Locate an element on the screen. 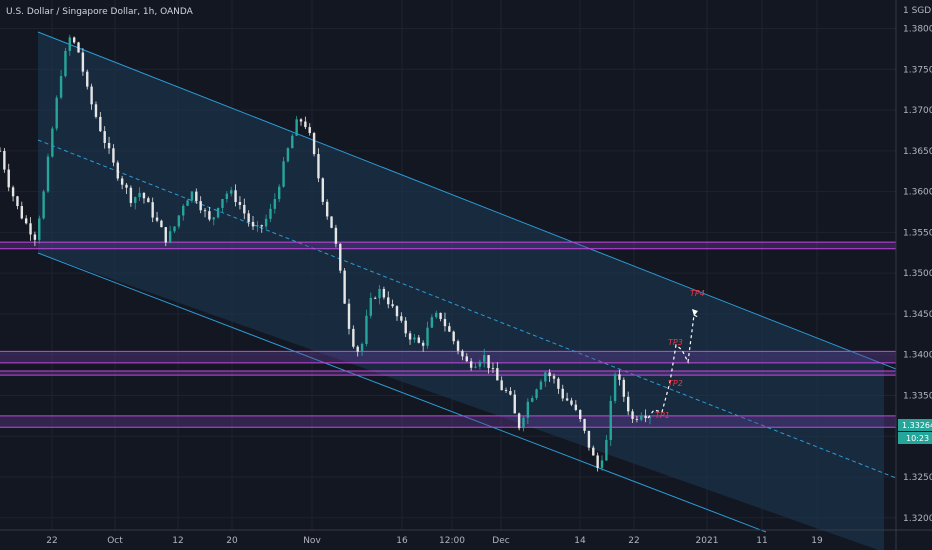 This screenshot has height=550, width=932. x-tick-label: Oct is located at coordinates (115, 541).